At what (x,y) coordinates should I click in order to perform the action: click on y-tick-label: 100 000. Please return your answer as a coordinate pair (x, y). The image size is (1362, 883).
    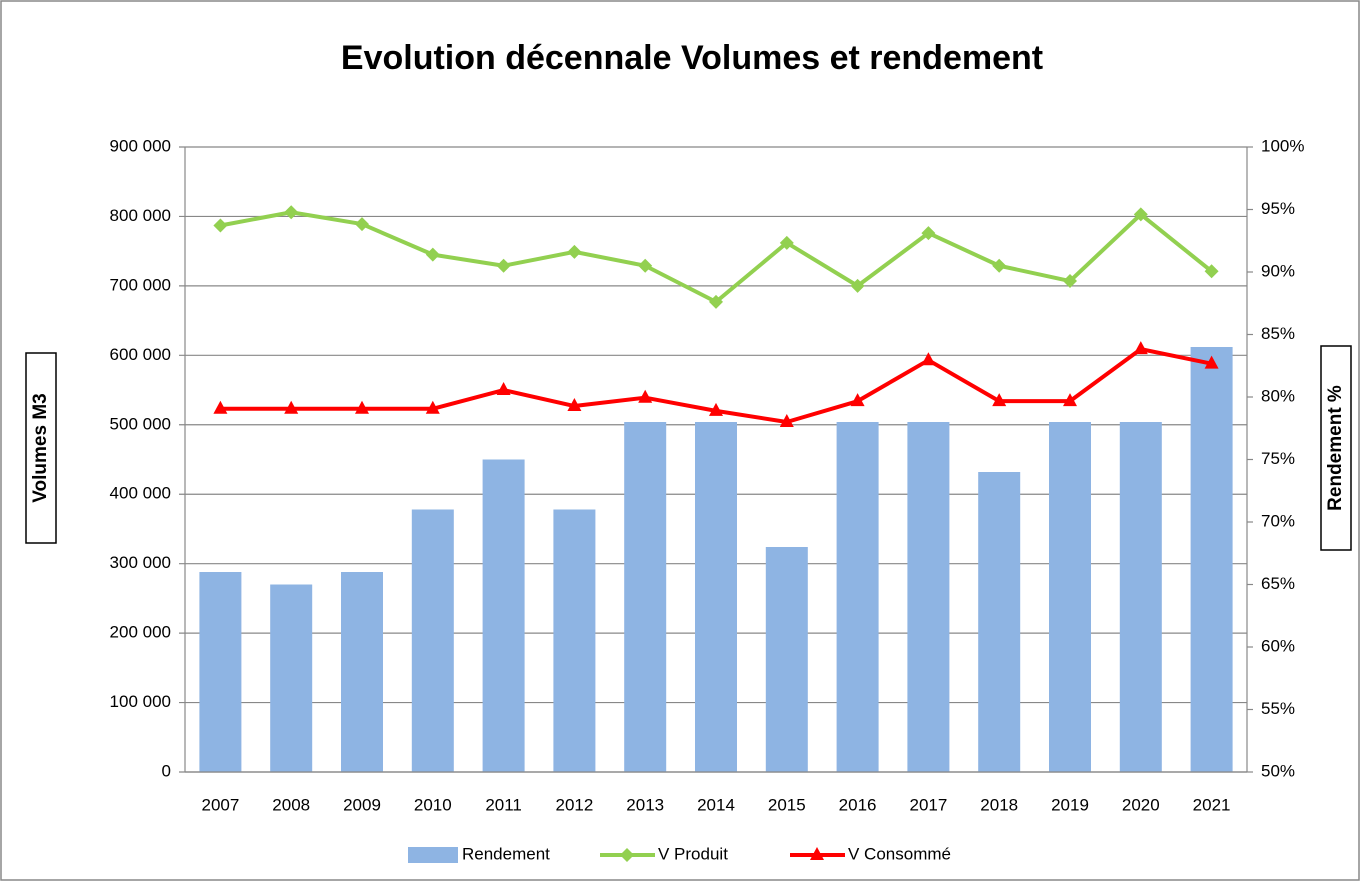
    Looking at the image, I should click on (140, 701).